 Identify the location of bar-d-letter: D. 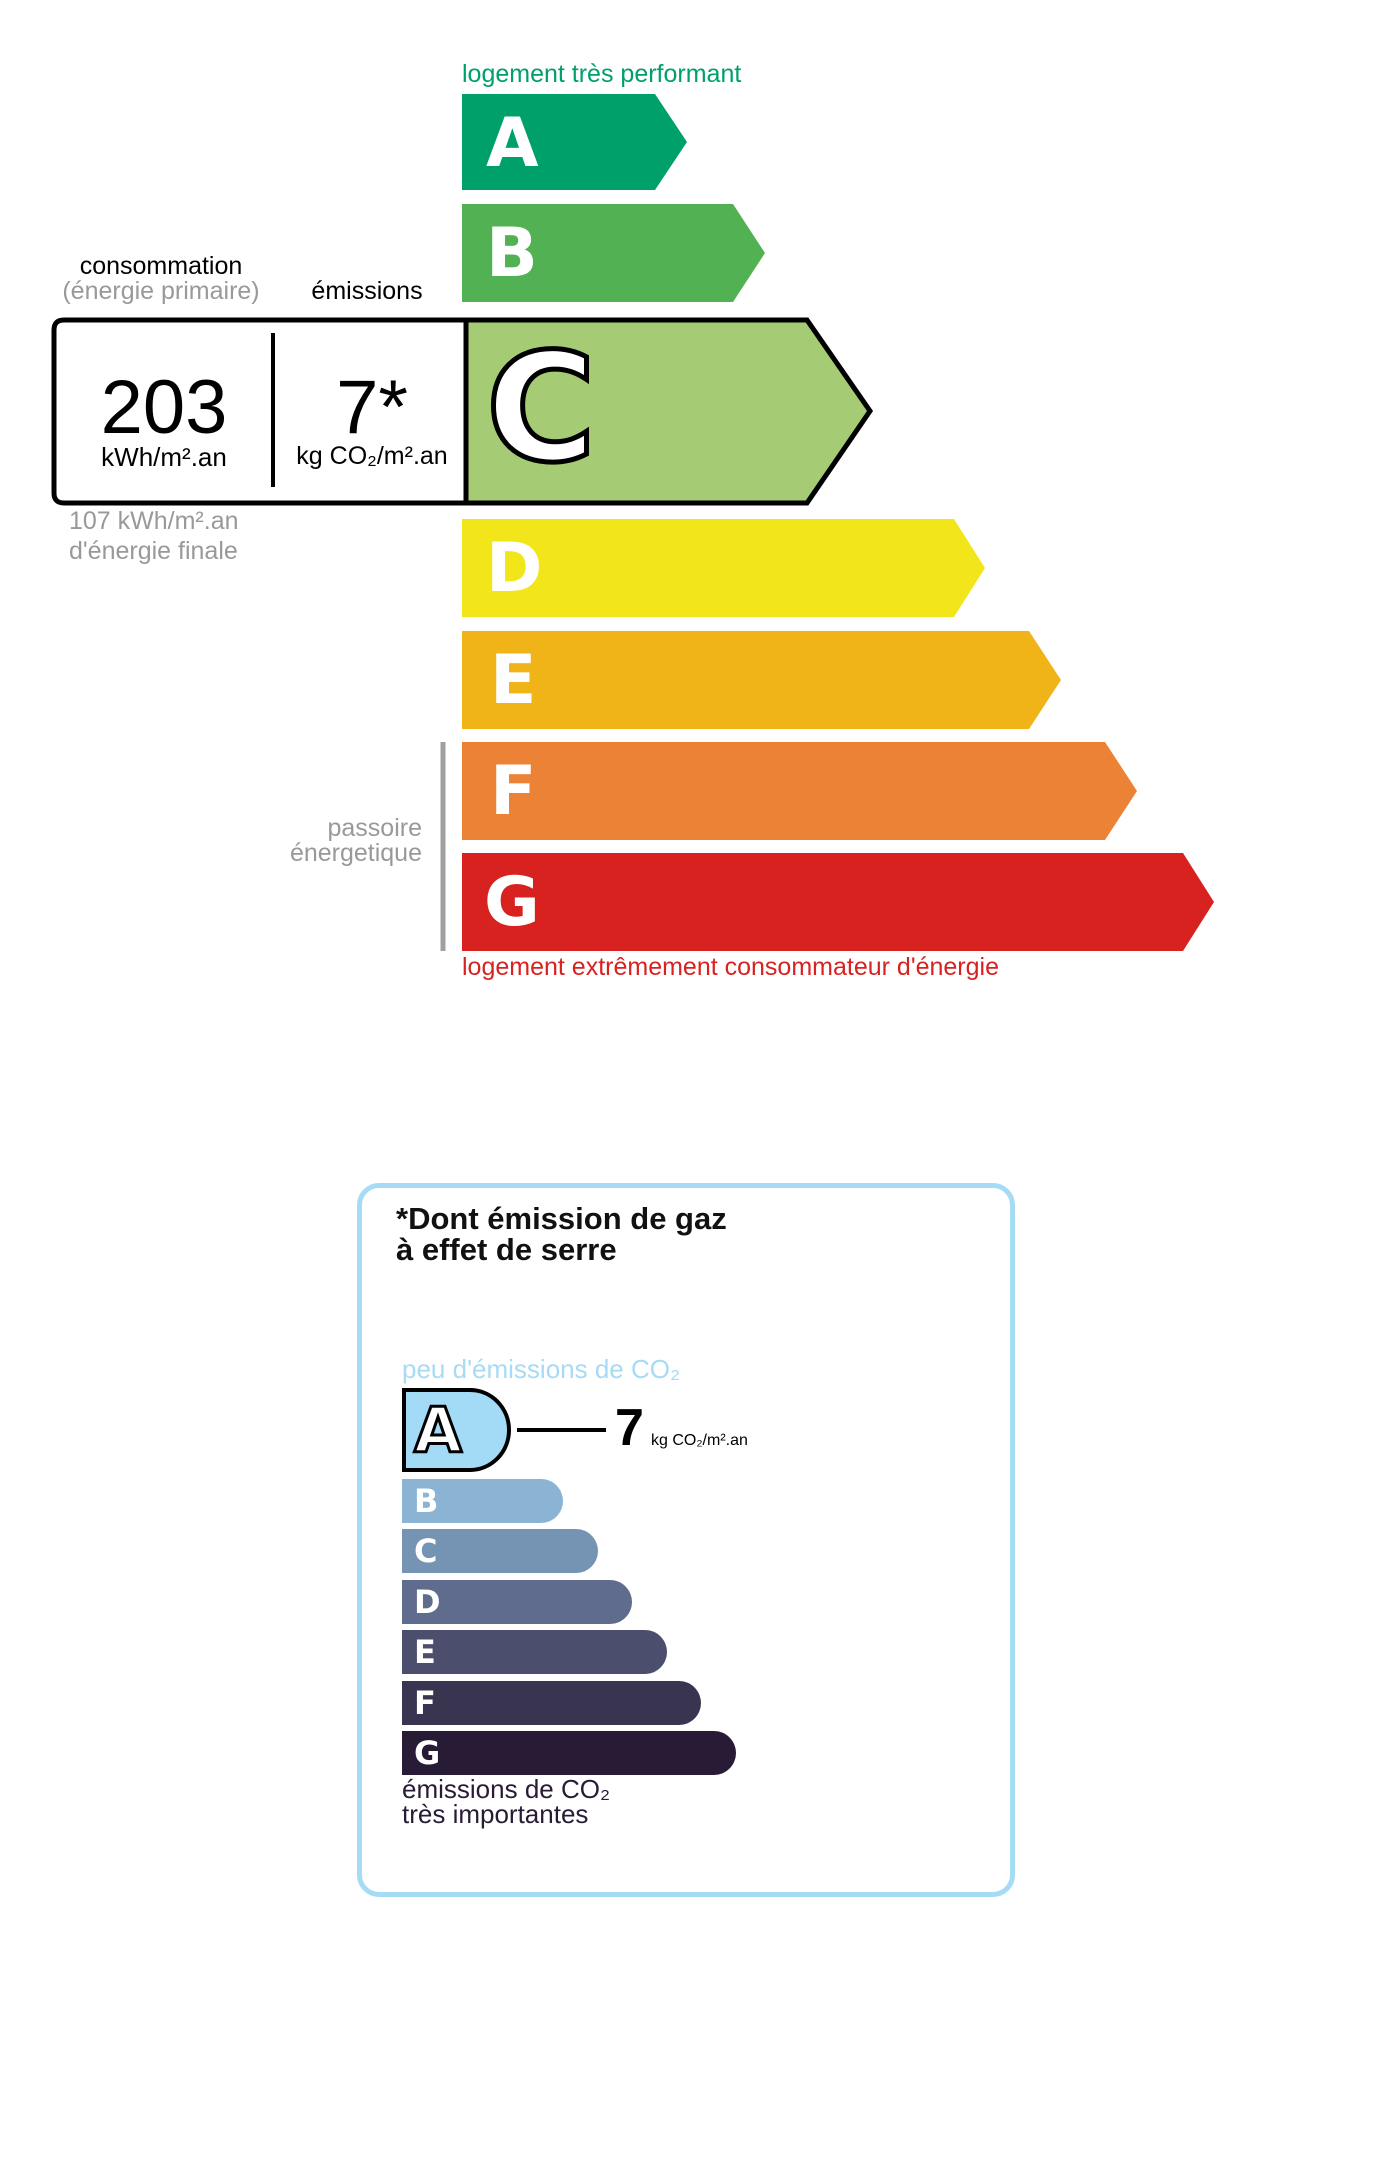
(514, 568).